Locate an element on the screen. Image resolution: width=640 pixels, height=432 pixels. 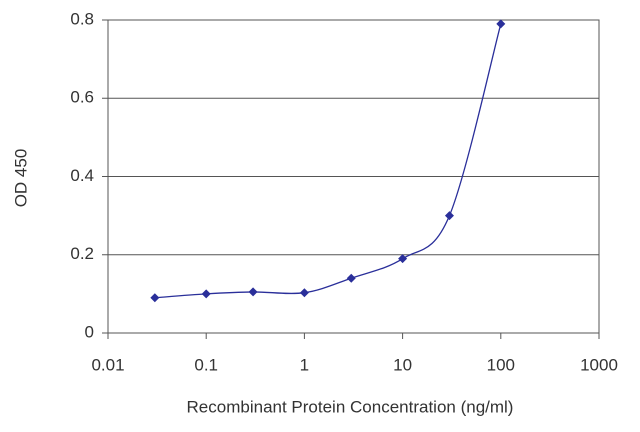
x-tick-label: 10 is located at coordinates (402, 364).